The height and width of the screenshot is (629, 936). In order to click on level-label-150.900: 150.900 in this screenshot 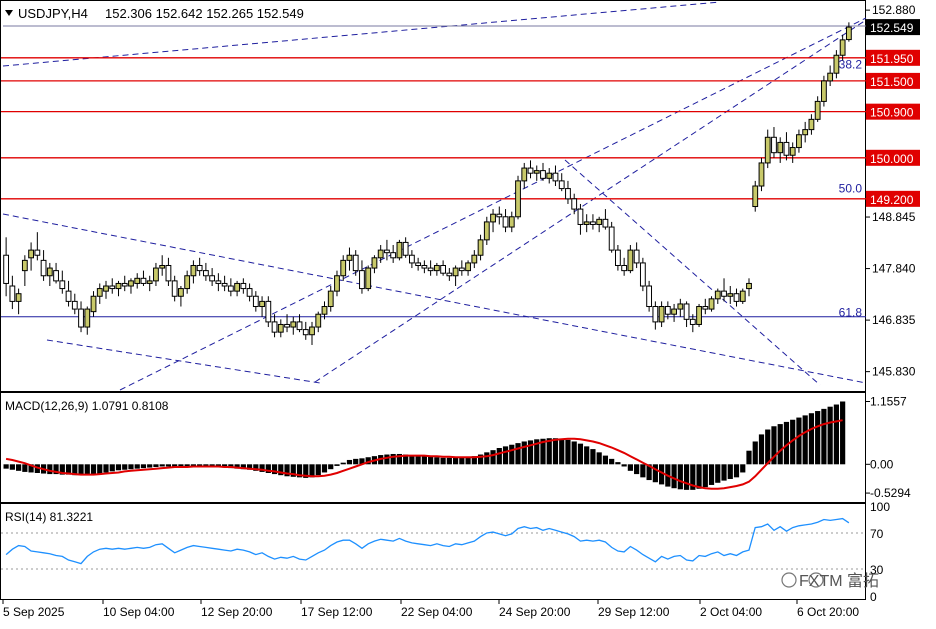, I will do `click(892, 113)`.